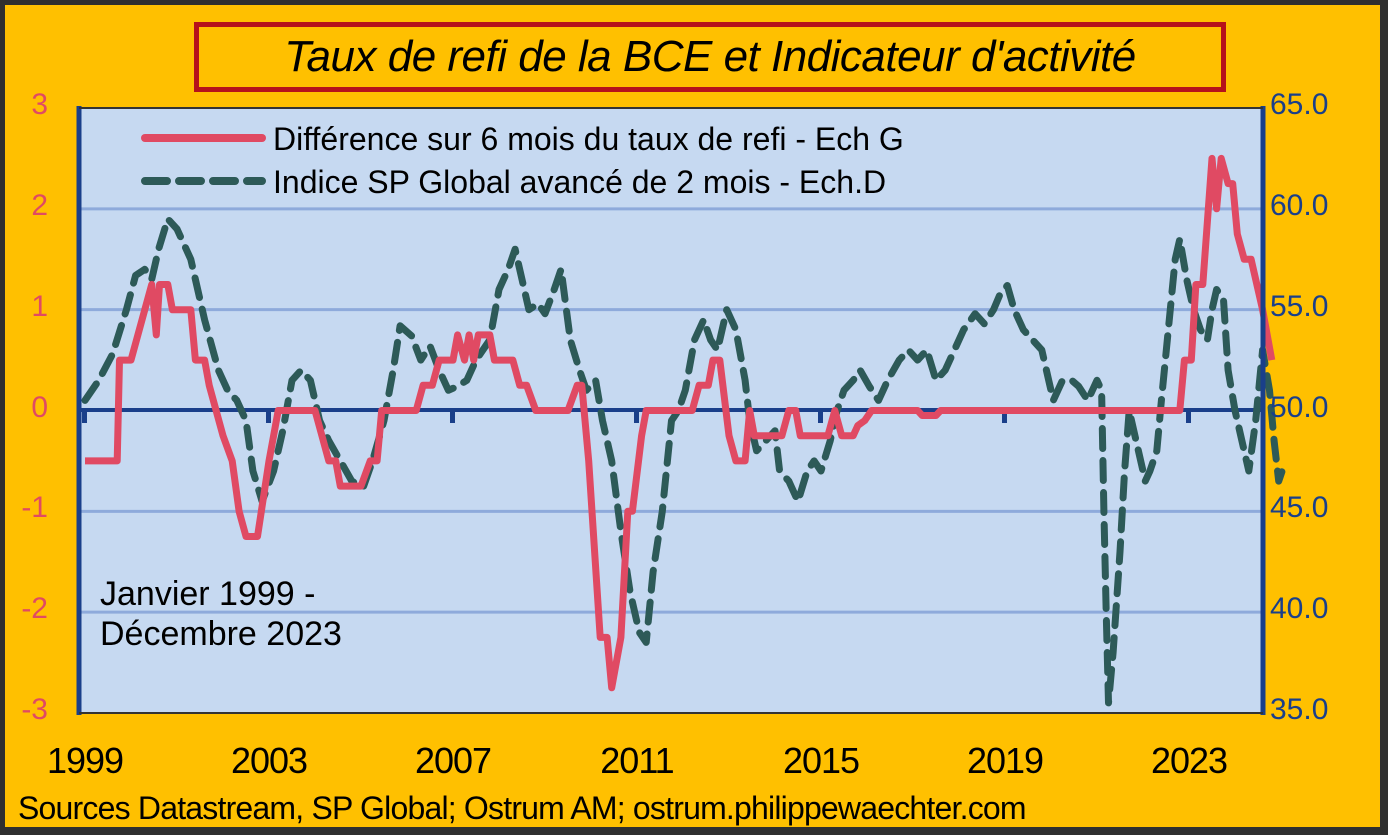 This screenshot has width=1388, height=835. What do you see at coordinates (821, 760) in the screenshot?
I see `x-axis-tick-label: 2015` at bounding box center [821, 760].